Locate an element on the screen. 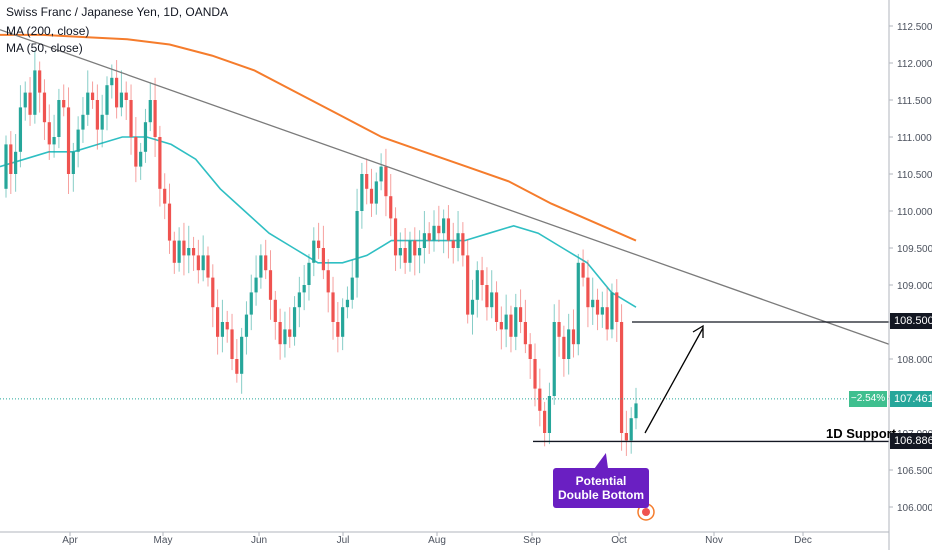  symbol-legend: Swiss Franc / Japanese Yen, 1D, OANDA is located at coordinates (117, 12).